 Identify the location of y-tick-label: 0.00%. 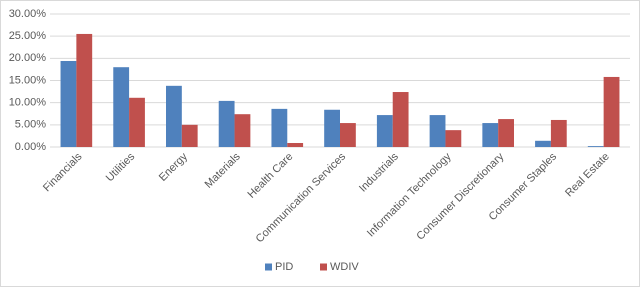
(30, 147).